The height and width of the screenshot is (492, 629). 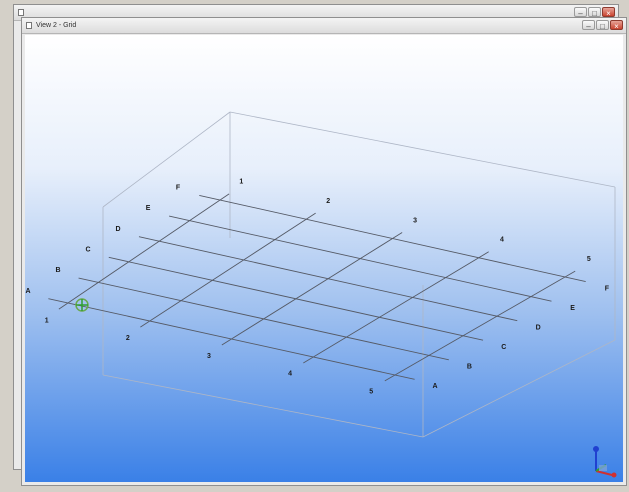 What do you see at coordinates (82, 305) in the screenshot?
I see `axis-origin-icon` at bounding box center [82, 305].